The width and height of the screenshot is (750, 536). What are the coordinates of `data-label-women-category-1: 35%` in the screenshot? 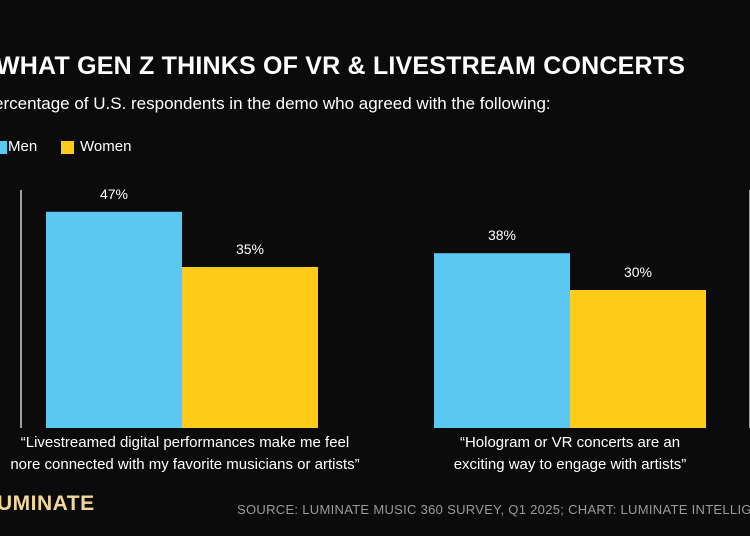 It's located at (250, 249).